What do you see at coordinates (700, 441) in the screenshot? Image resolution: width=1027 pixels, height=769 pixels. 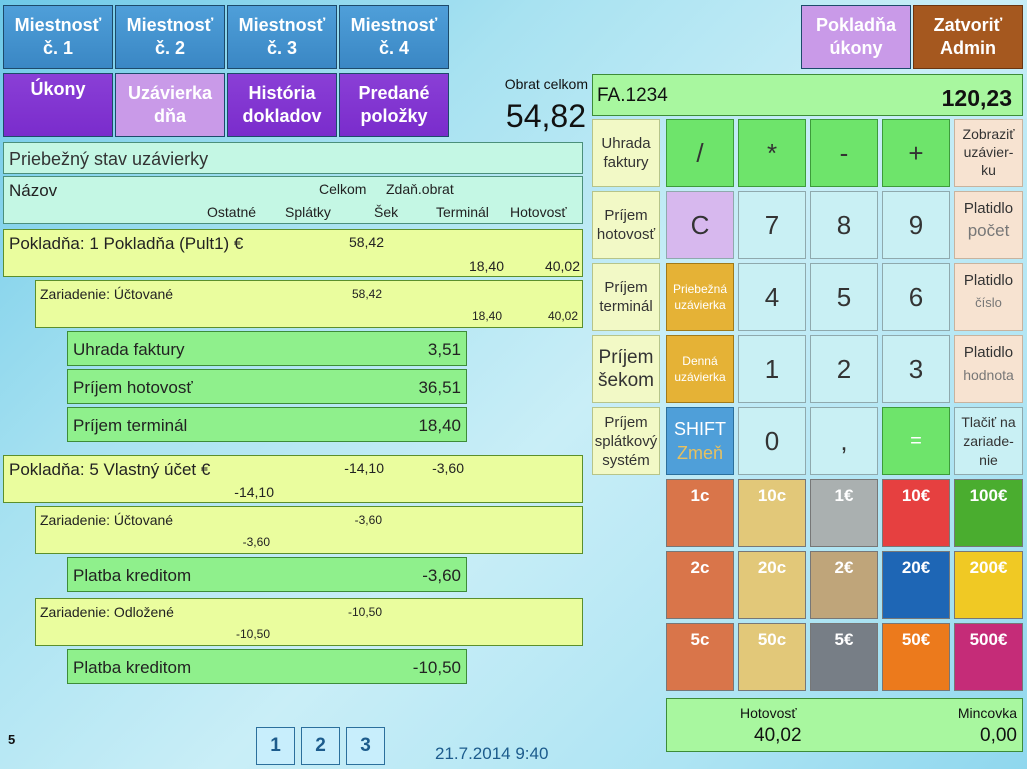 I see `shift-key: SHIFT Zmeň` at bounding box center [700, 441].